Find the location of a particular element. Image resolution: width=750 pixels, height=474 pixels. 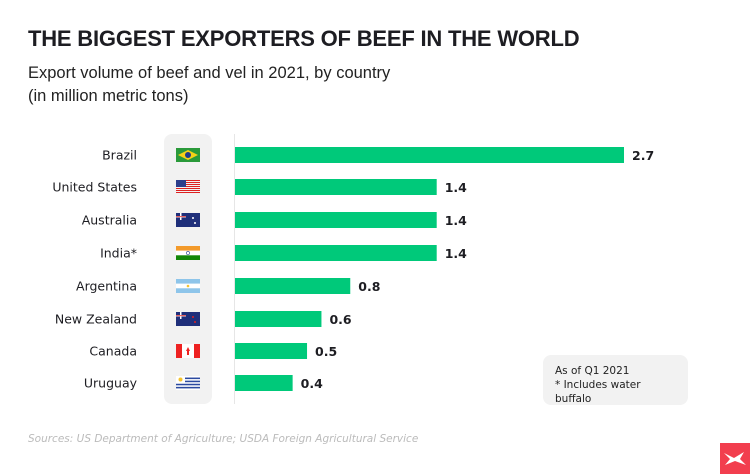

category-label: Australia is located at coordinates (109, 220).